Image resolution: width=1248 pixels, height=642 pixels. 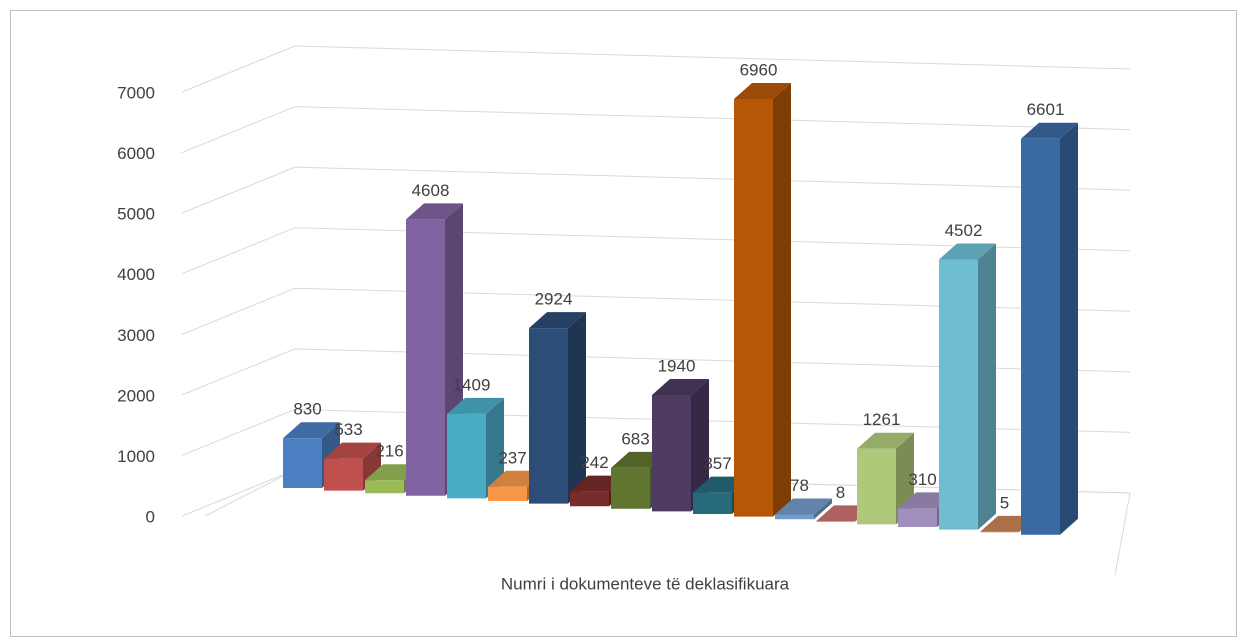 I want to click on data-label: 683, so click(x=635, y=438).